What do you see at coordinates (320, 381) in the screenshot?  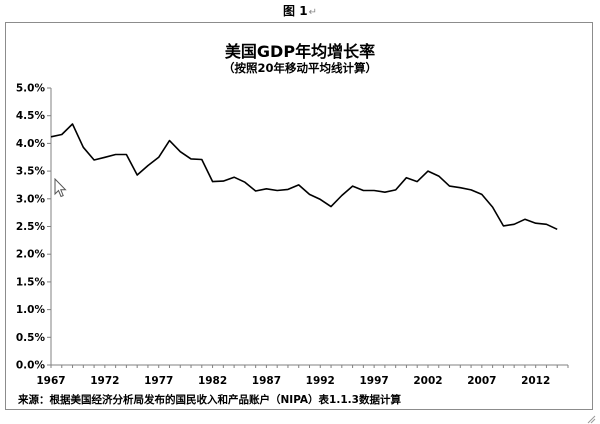 I see `x-tick-label: 1992` at bounding box center [320, 381].